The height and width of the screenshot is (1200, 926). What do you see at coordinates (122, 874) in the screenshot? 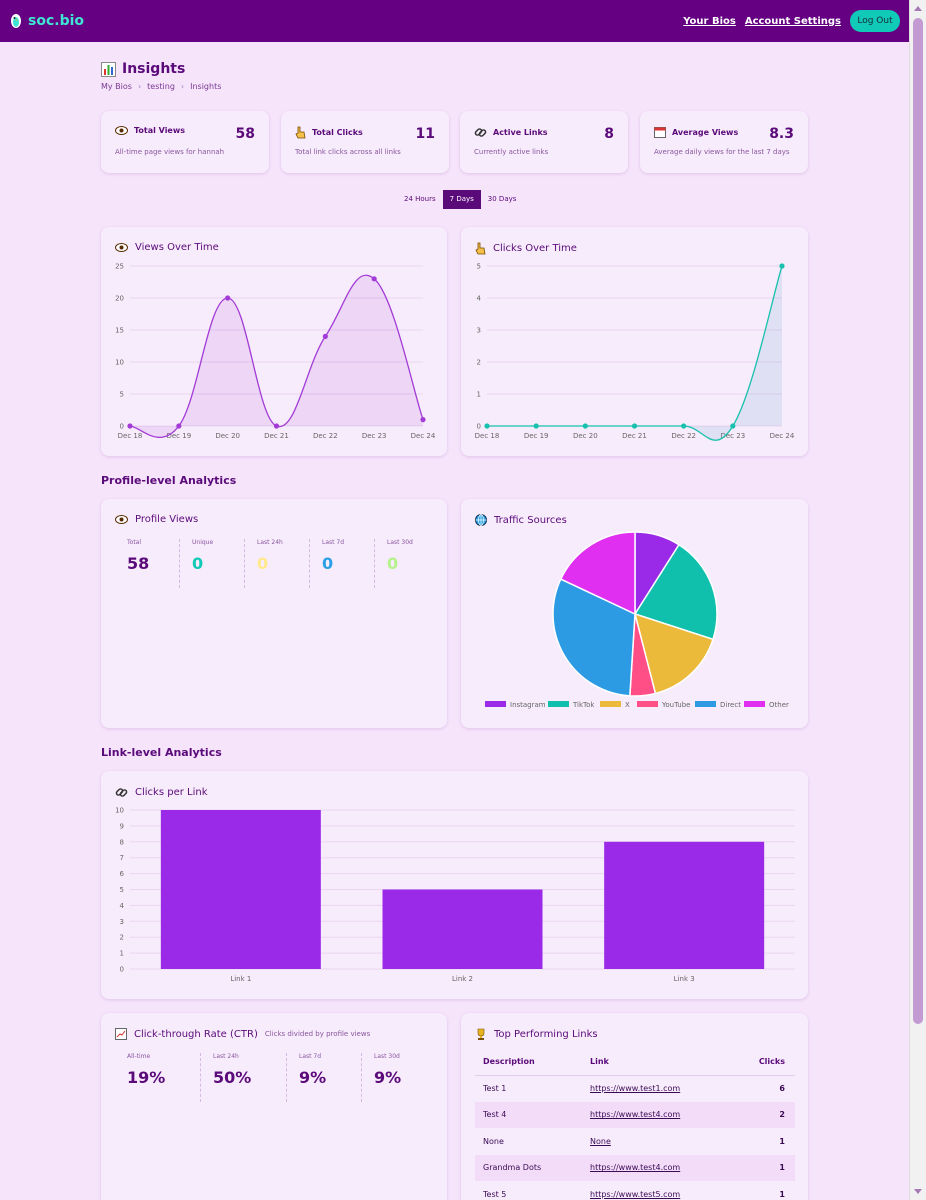
I see `y-tick-label: 6` at bounding box center [122, 874].